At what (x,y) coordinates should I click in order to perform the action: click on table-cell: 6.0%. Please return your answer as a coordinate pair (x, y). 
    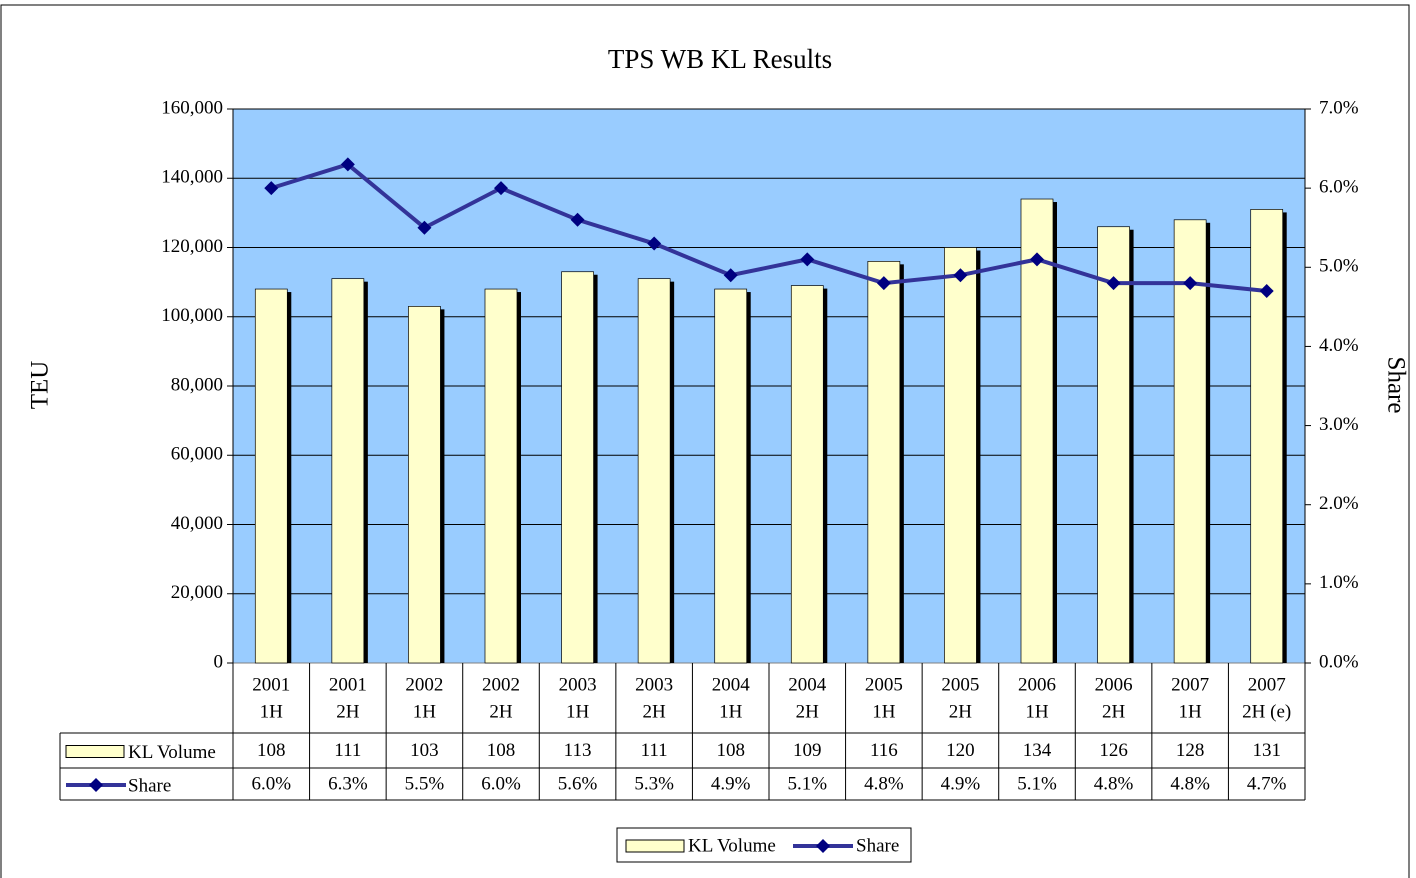
    Looking at the image, I should click on (501, 783).